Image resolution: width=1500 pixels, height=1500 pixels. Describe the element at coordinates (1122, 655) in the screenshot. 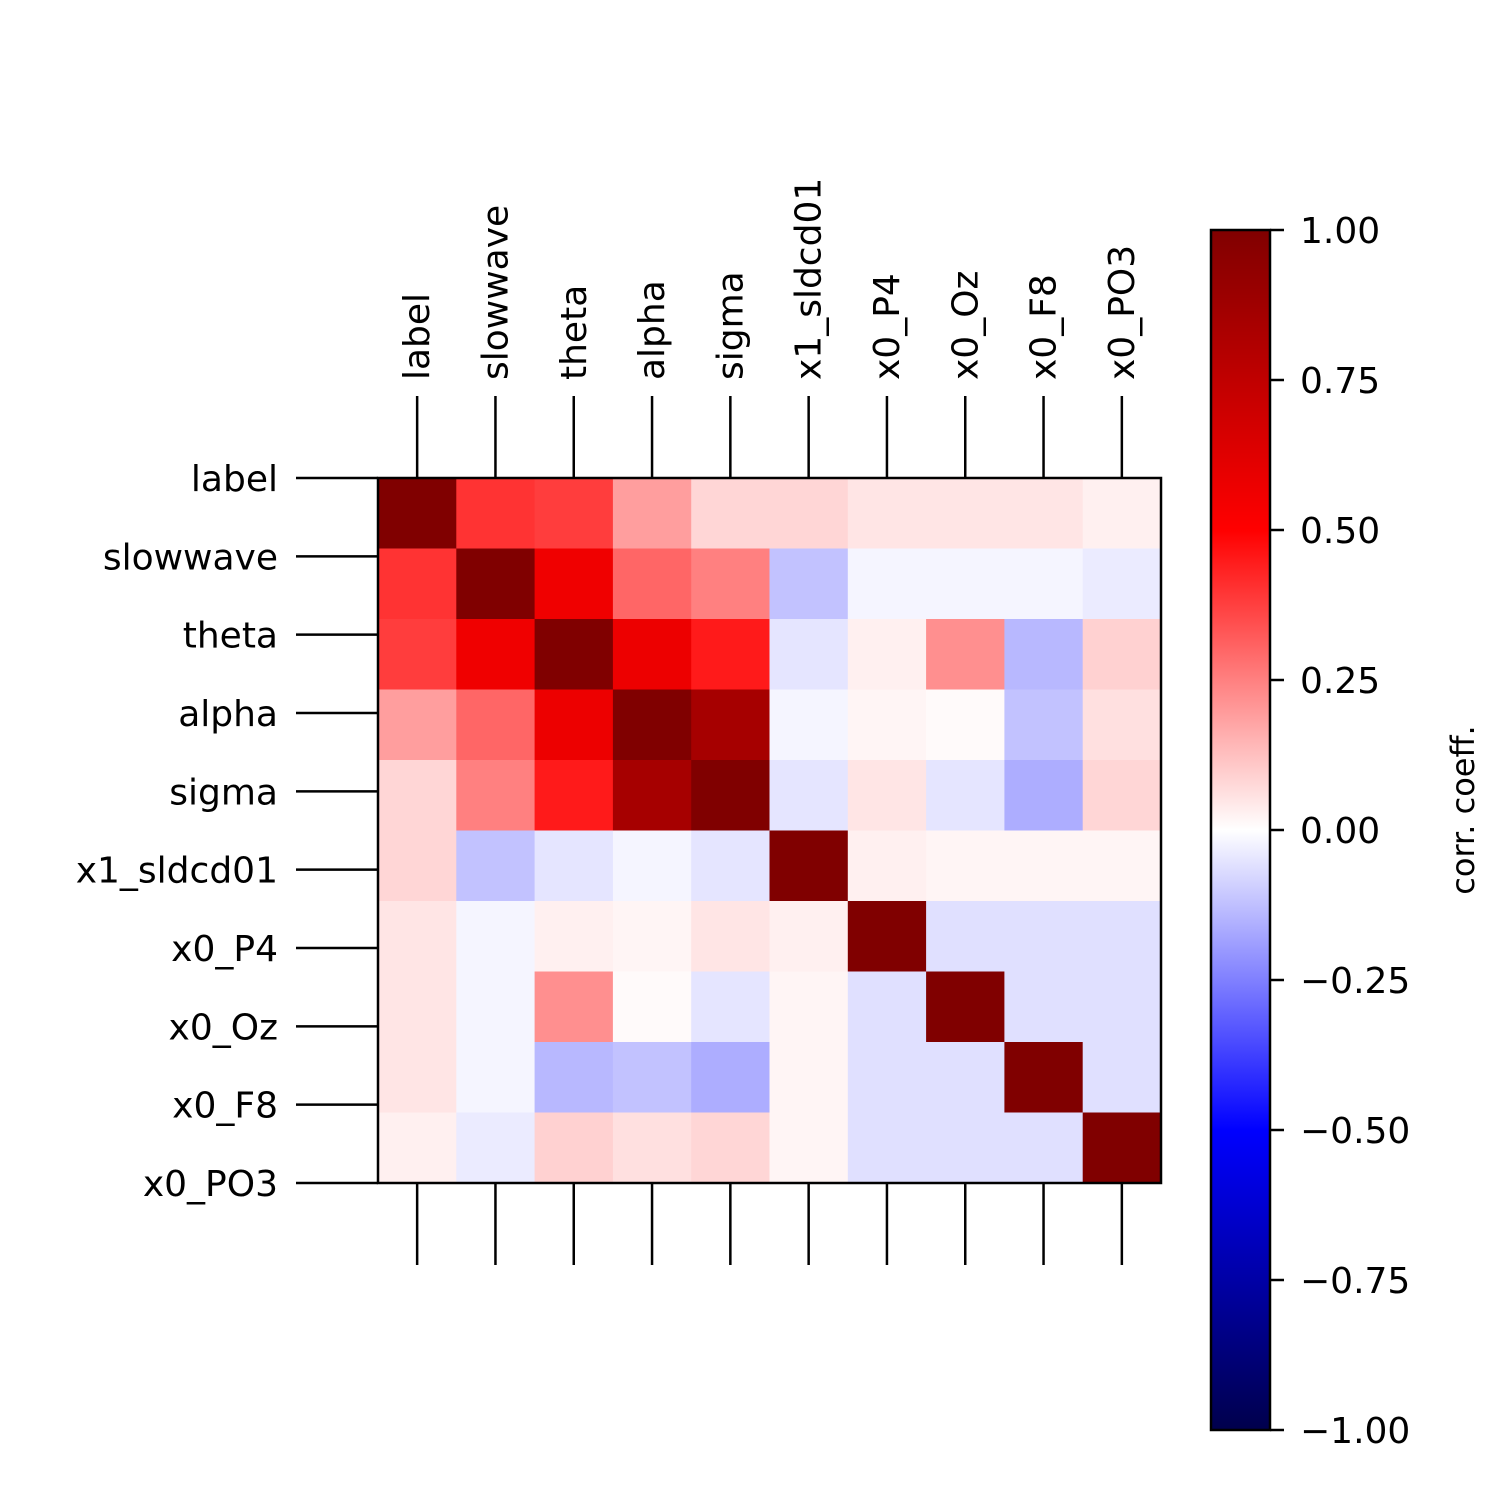

I see `heatmap-cell-theta-x0_PO3` at that location.